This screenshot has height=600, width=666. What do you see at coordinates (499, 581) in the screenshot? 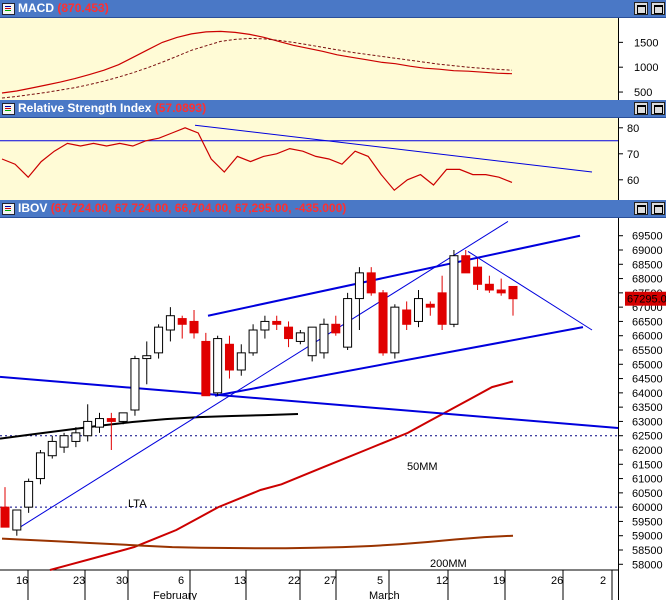
I see `x-tick-label: 19` at bounding box center [499, 581].